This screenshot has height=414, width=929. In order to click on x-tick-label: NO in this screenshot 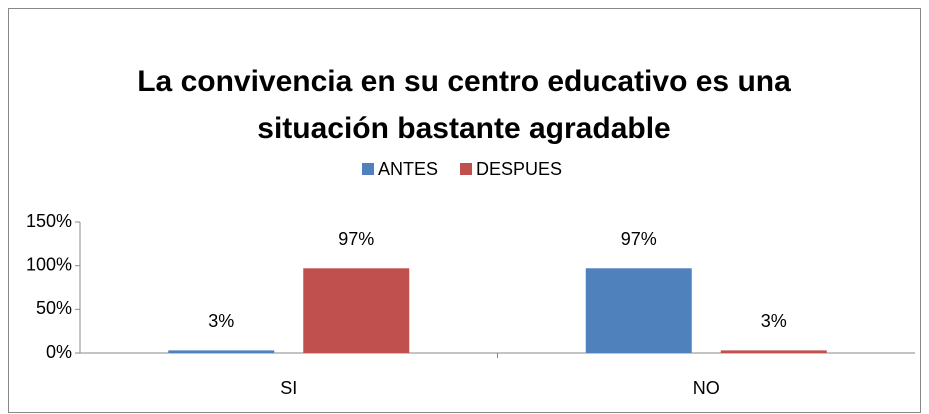, I will do `click(706, 388)`.